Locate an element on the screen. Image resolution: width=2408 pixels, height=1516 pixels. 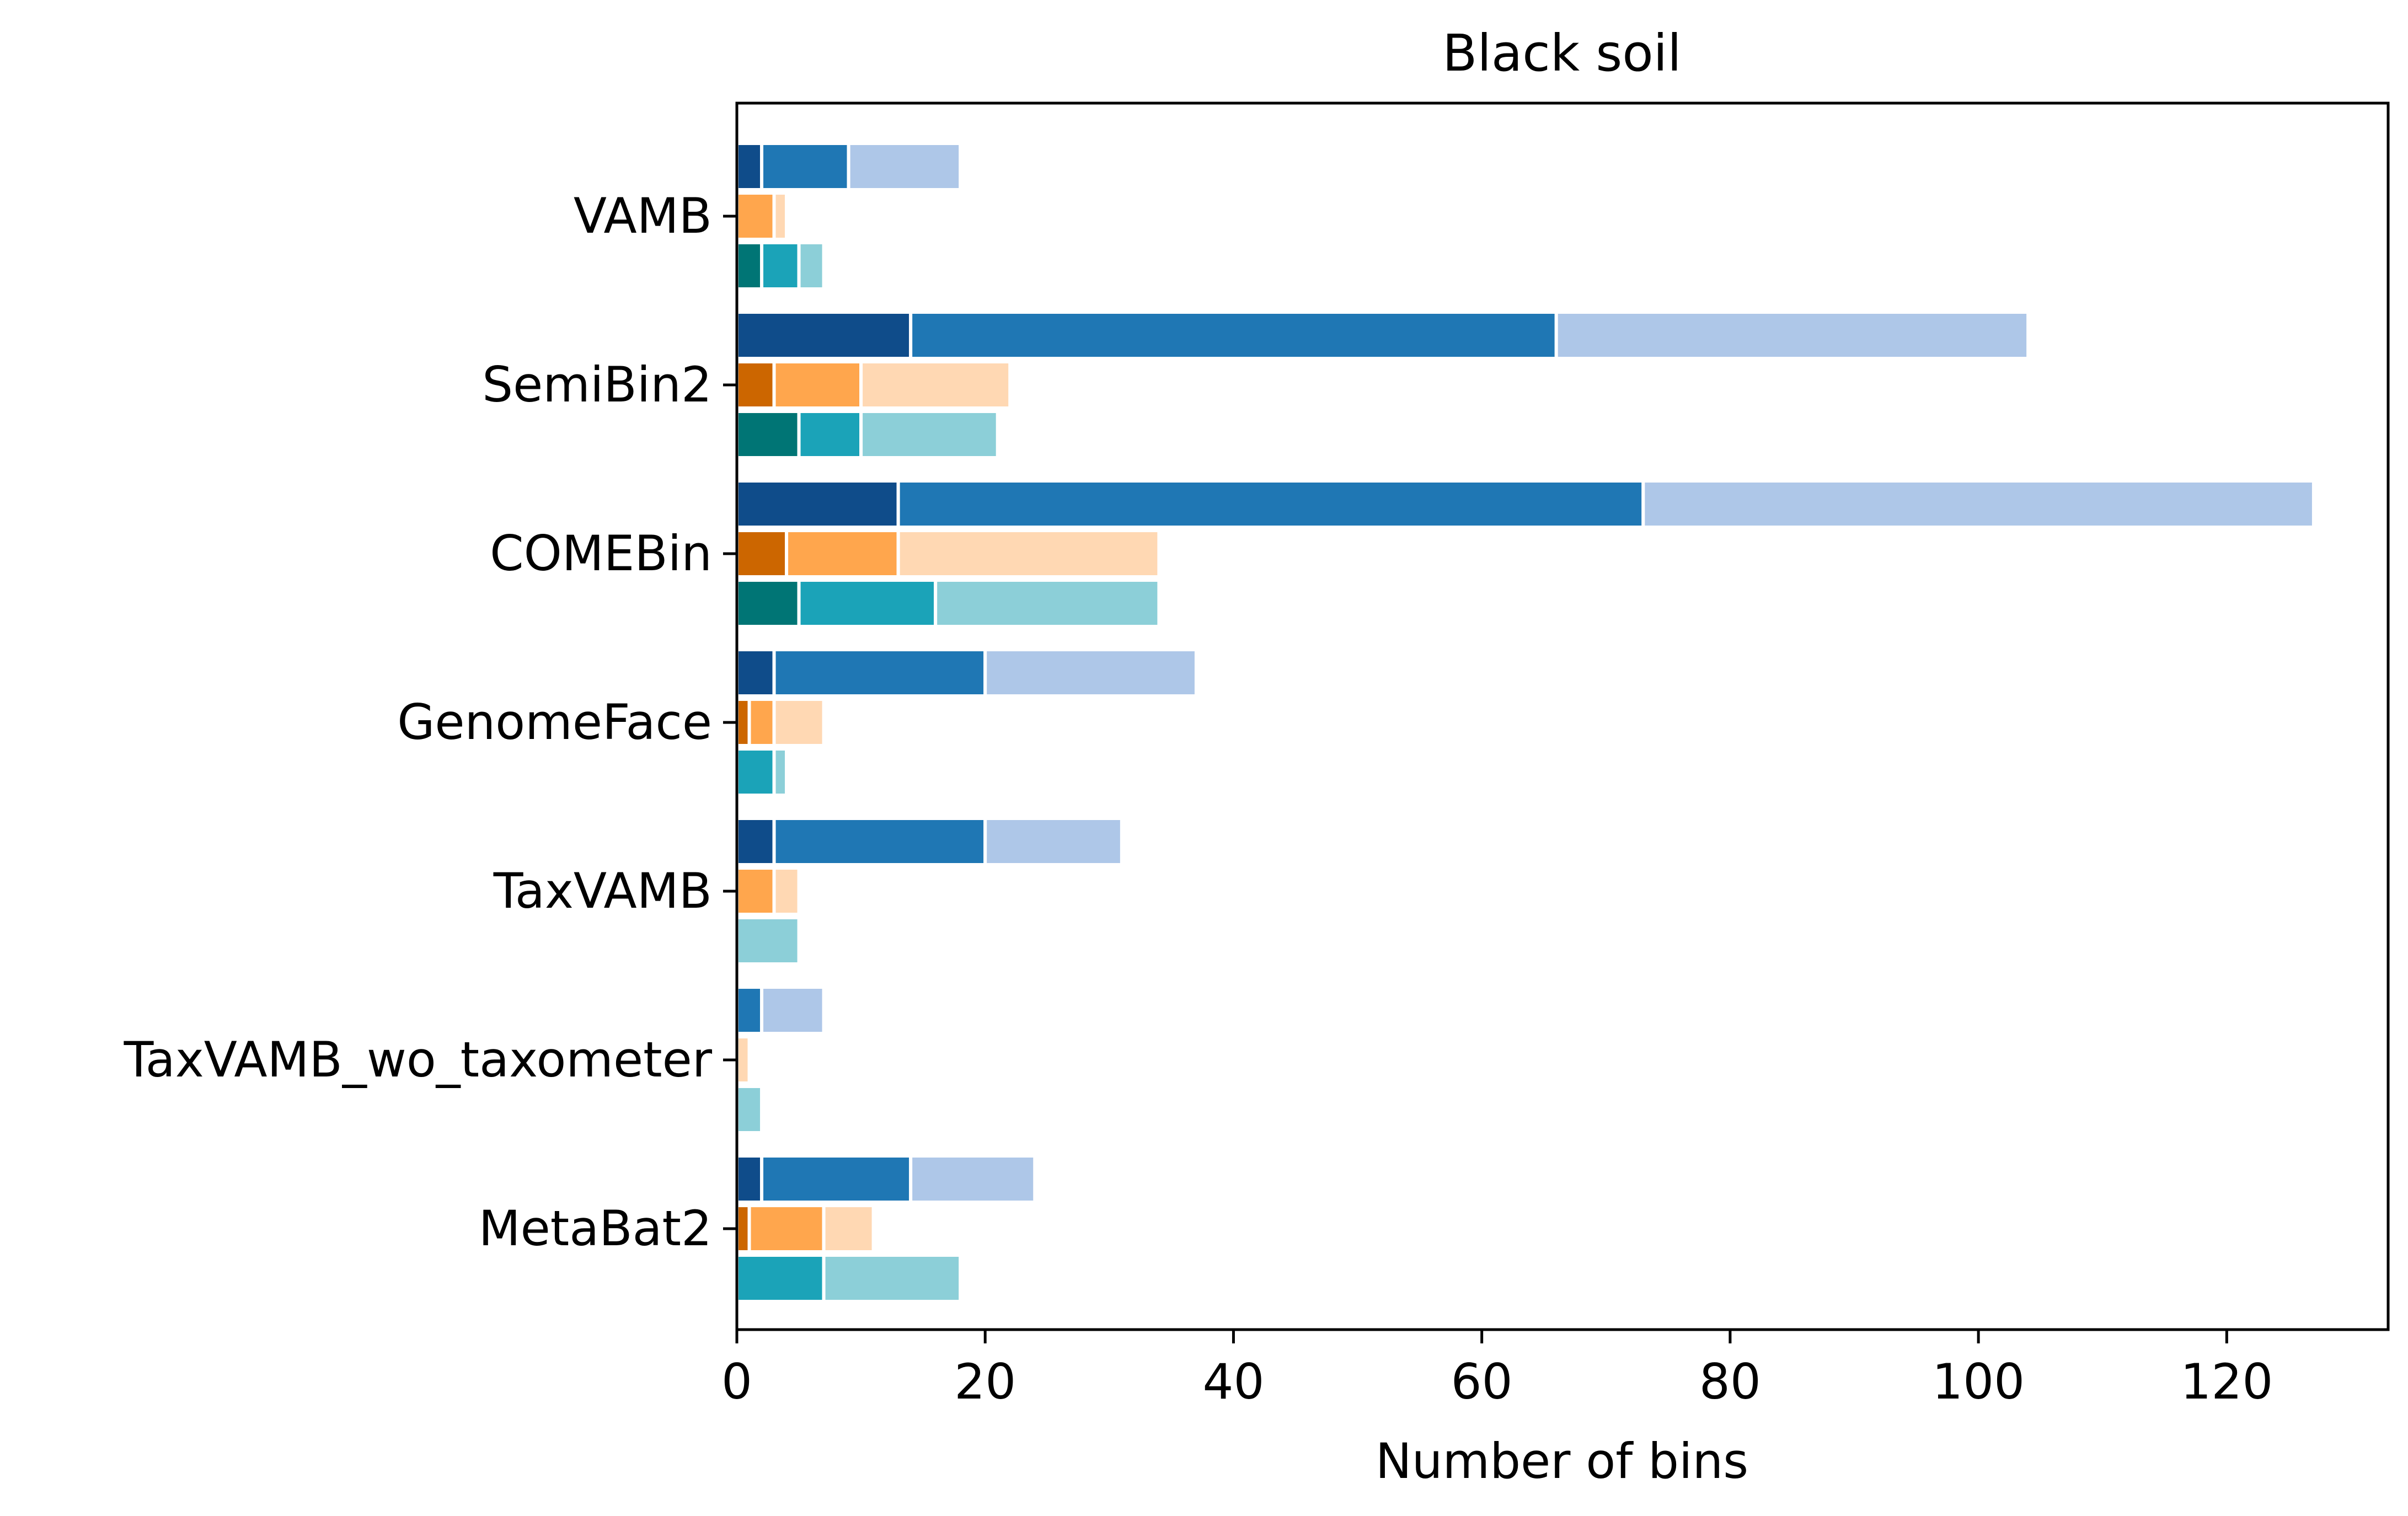
bar-taxvamb-row2-seg2 is located at coordinates (755, 891).